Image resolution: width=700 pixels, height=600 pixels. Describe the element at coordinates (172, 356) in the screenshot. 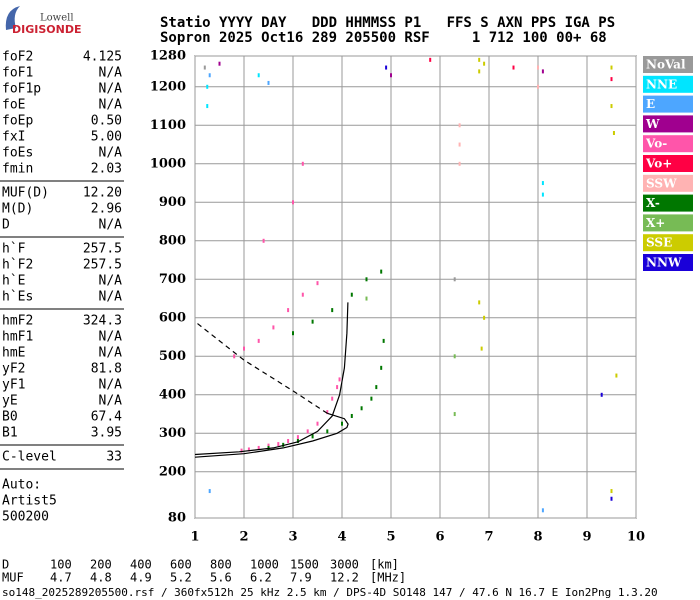

I see `y-tick-label: 500` at that location.